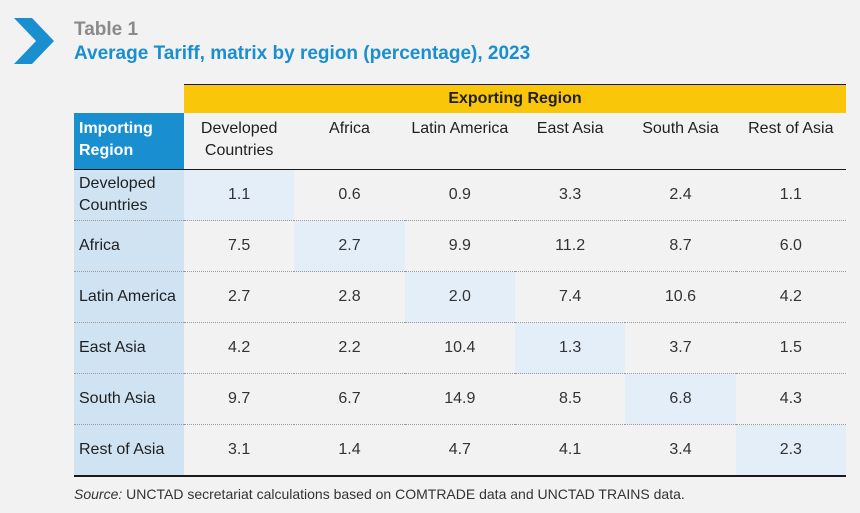  Describe the element at coordinates (570, 246) in the screenshot. I see `table-cell: 11.2` at that location.